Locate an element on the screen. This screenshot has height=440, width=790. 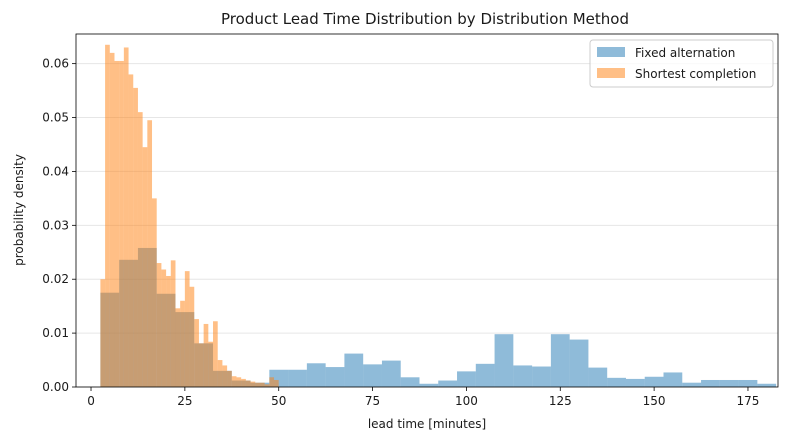
y-tick-label: 0.02 is located at coordinates (55, 279).